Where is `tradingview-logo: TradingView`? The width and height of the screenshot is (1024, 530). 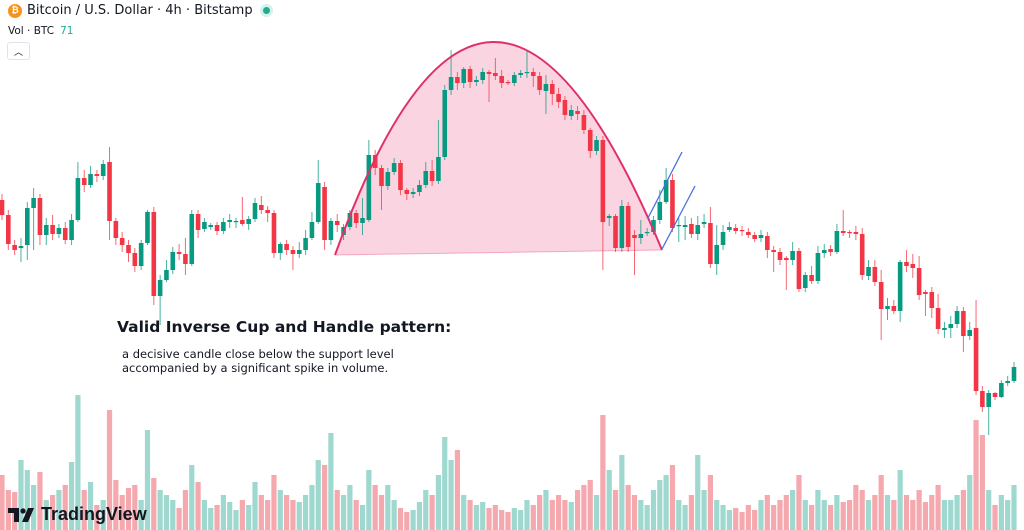
tradingview-logo: TradingView is located at coordinates (77, 514).